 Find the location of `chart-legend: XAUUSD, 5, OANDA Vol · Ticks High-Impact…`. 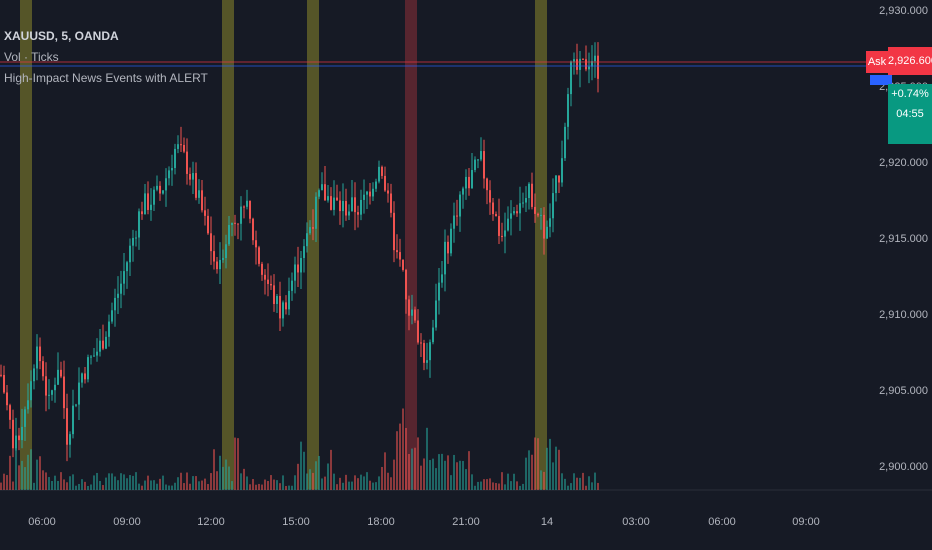

chart-legend: XAUUSD, 5, OANDA Vol · Ticks High-Impact… is located at coordinates (106, 57).